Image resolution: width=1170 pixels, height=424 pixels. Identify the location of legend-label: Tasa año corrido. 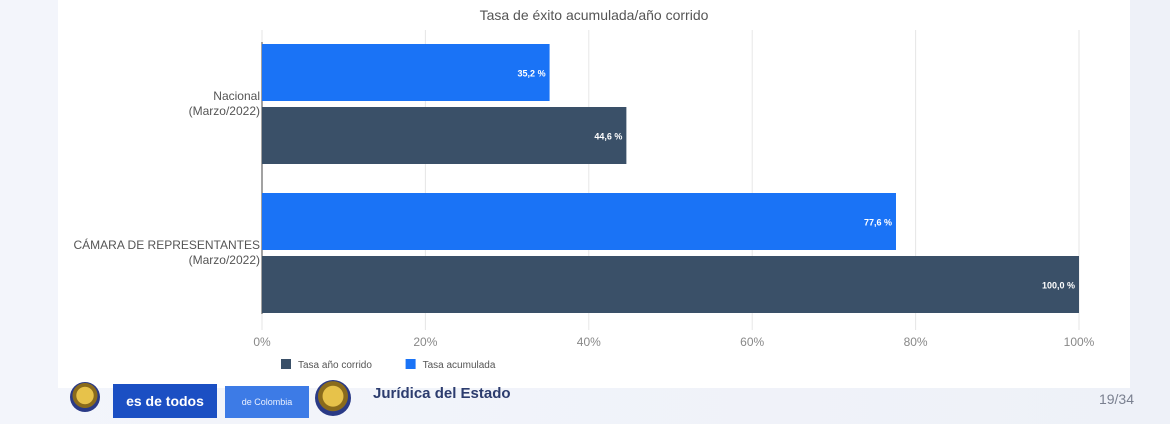
(335, 365).